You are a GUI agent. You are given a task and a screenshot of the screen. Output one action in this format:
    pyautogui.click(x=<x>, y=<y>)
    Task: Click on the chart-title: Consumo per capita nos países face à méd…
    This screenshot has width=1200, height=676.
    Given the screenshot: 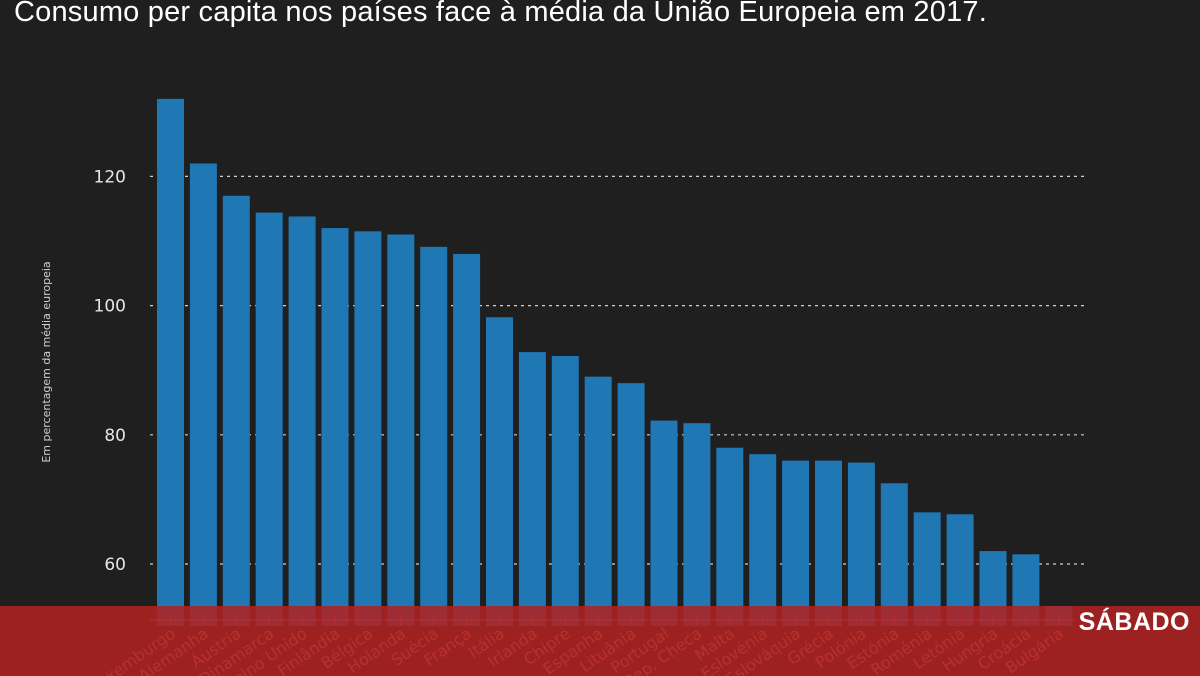 What is the action you would take?
    pyautogui.click(x=500, y=14)
    